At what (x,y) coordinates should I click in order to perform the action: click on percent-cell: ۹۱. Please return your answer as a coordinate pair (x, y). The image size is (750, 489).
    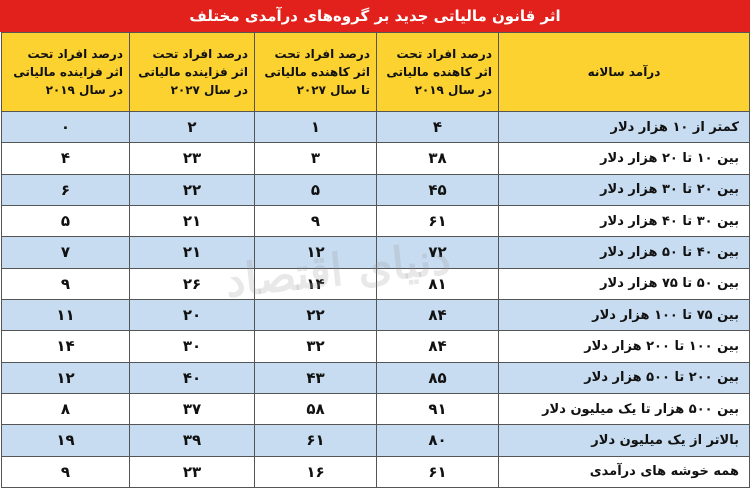
    Looking at the image, I should click on (437, 409).